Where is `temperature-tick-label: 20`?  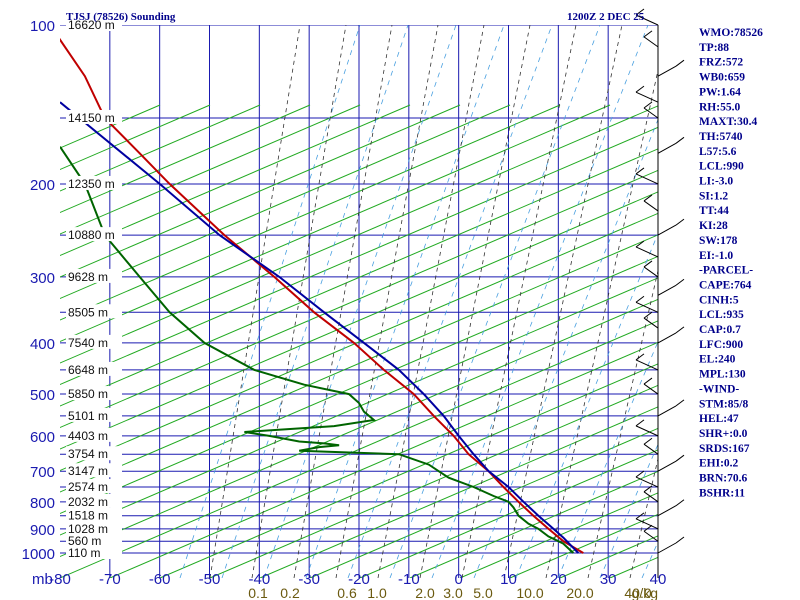 temperature-tick-label: 20 is located at coordinates (558, 579).